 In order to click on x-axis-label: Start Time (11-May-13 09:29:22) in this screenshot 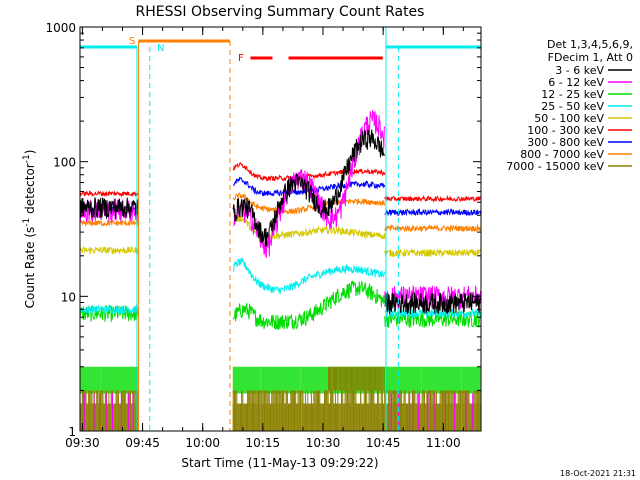, I will do `click(279, 463)`.